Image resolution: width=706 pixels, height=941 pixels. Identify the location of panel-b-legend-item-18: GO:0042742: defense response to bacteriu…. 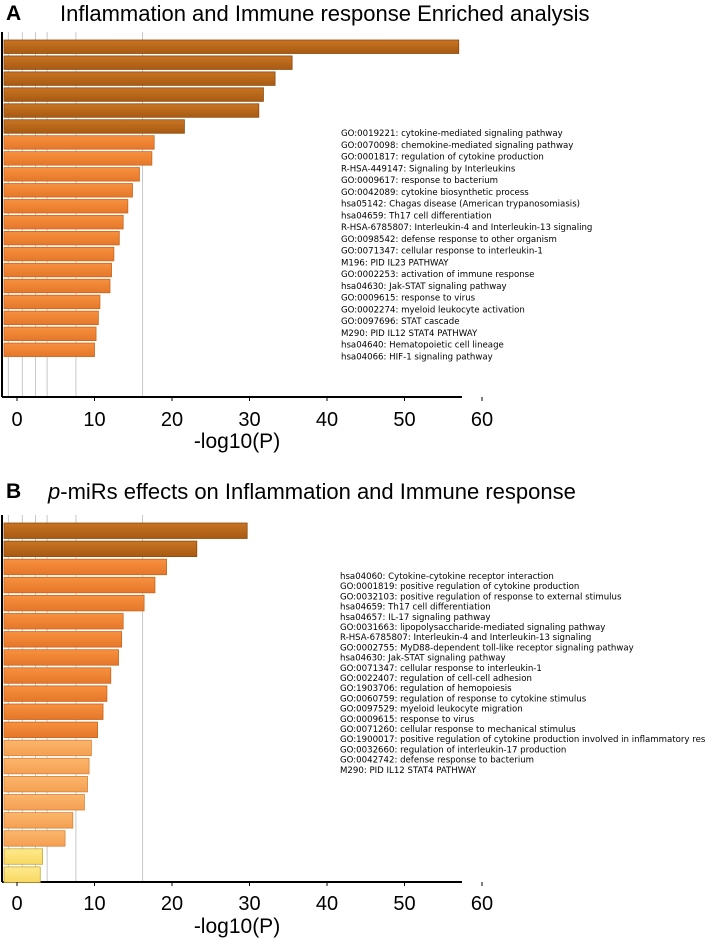
(437, 761).